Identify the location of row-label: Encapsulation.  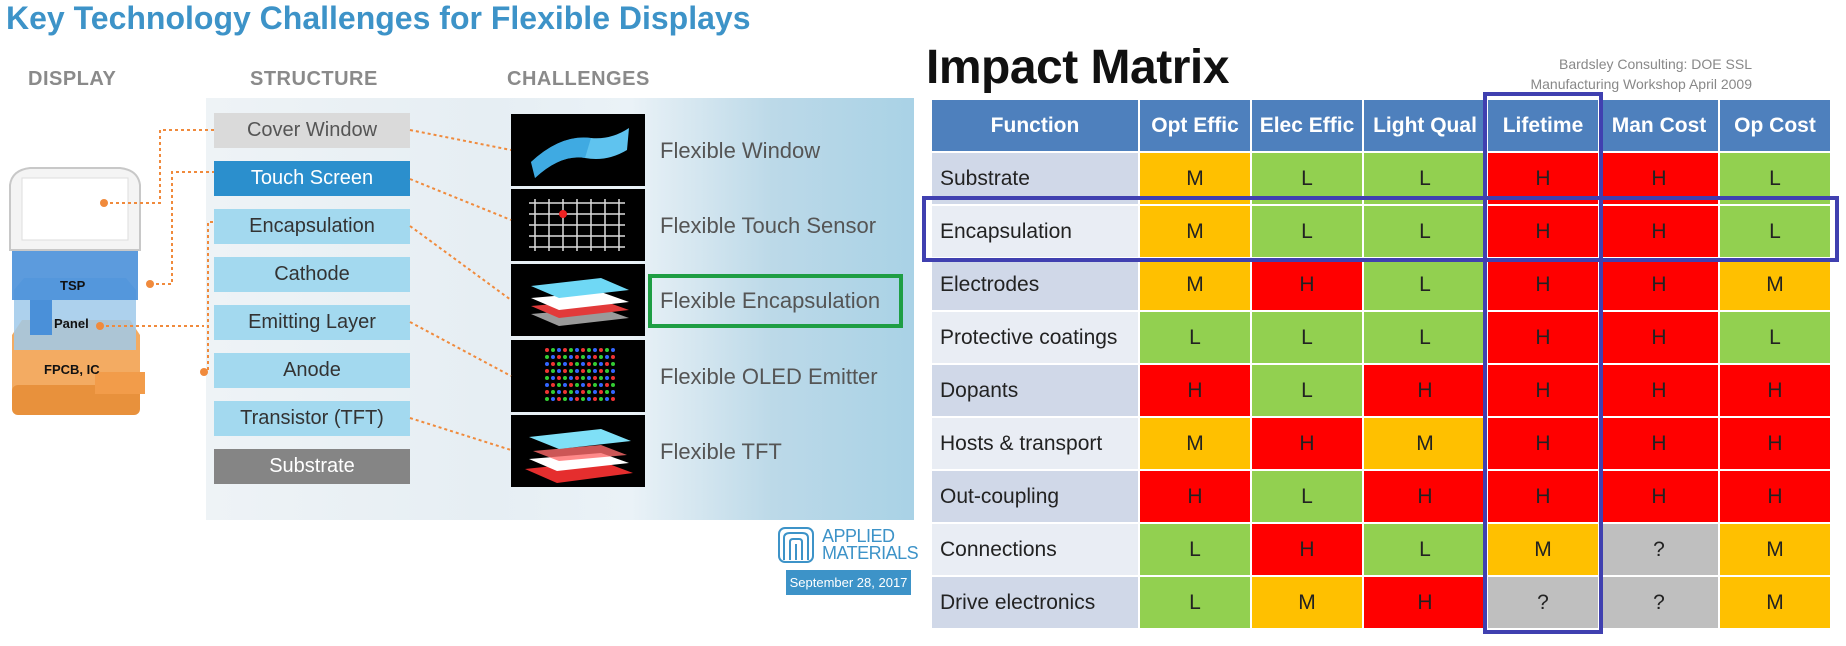
(1035, 231).